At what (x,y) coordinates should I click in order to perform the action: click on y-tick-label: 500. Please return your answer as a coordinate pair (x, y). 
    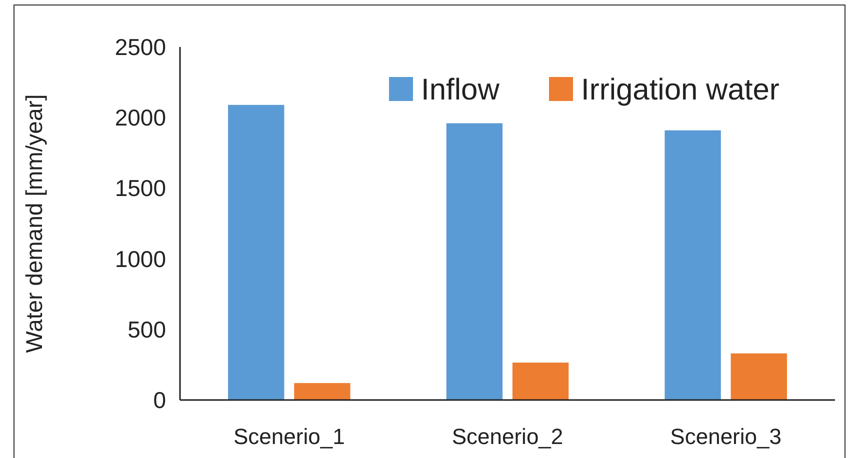
    Looking at the image, I should click on (147, 329).